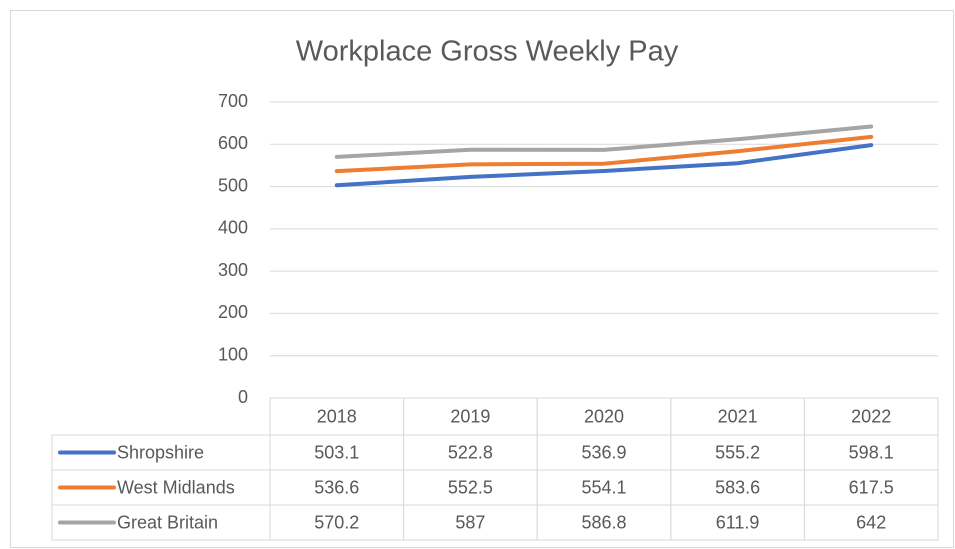  What do you see at coordinates (470, 487) in the screenshot?
I see `table-value: 552.5` at bounding box center [470, 487].